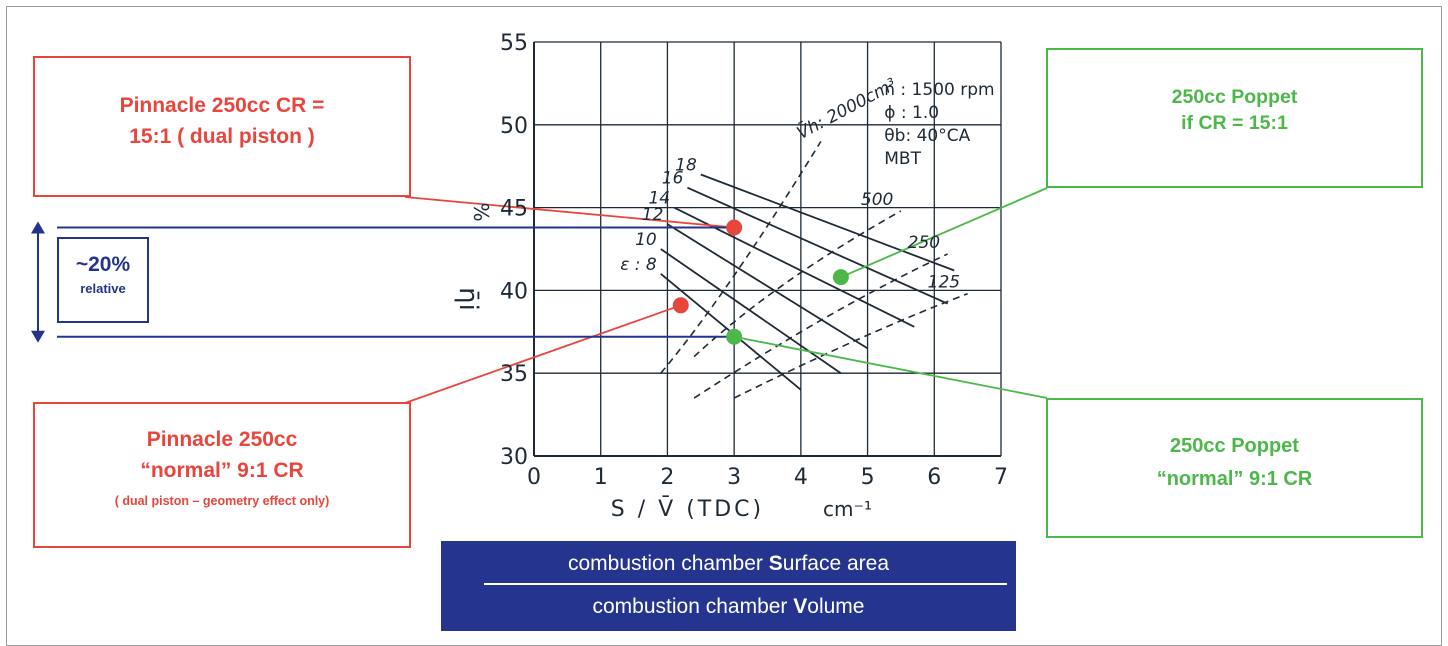 The width and height of the screenshot is (1448, 646). I want to click on y-tick-label: 30, so click(514, 457).